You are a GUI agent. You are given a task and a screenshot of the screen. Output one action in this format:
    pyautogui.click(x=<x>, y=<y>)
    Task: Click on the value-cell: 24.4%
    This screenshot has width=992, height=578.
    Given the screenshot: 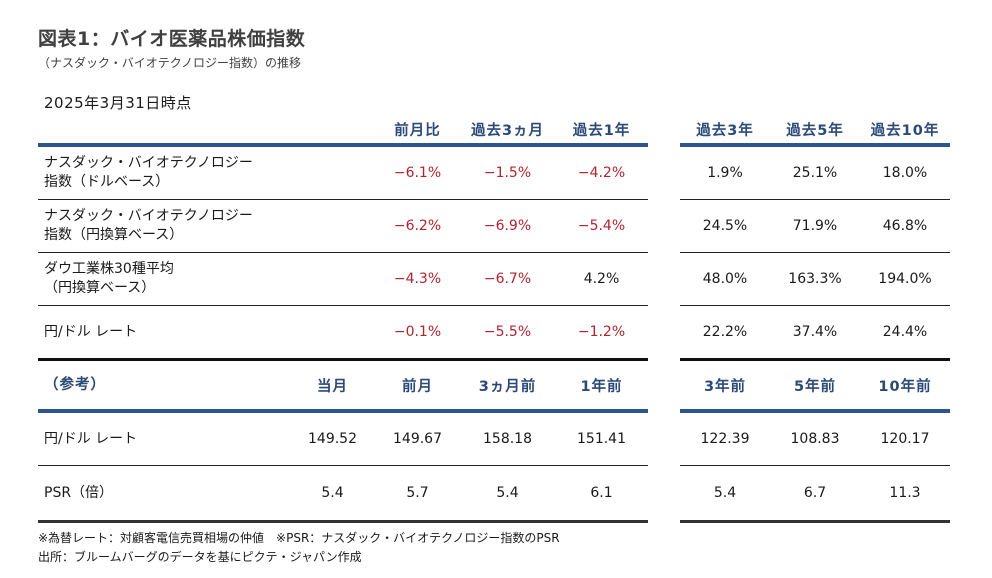 What is the action you would take?
    pyautogui.click(x=905, y=333)
    